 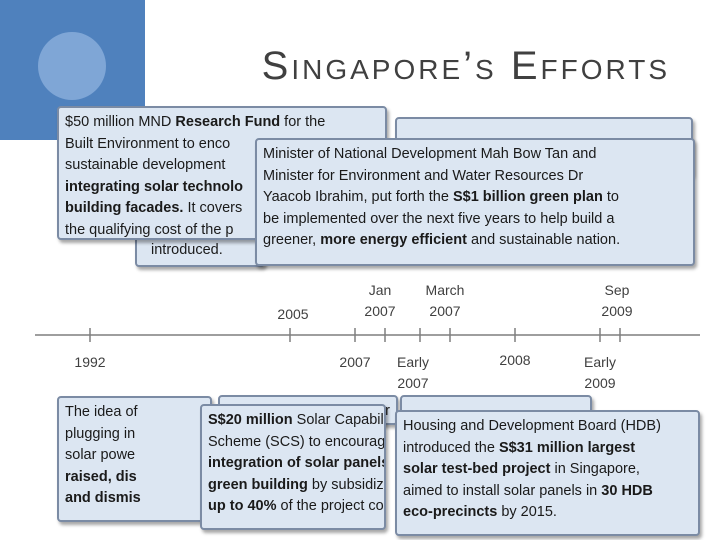 What do you see at coordinates (145, 165) in the screenshot?
I see `text-run: sustainable development` at bounding box center [145, 165].